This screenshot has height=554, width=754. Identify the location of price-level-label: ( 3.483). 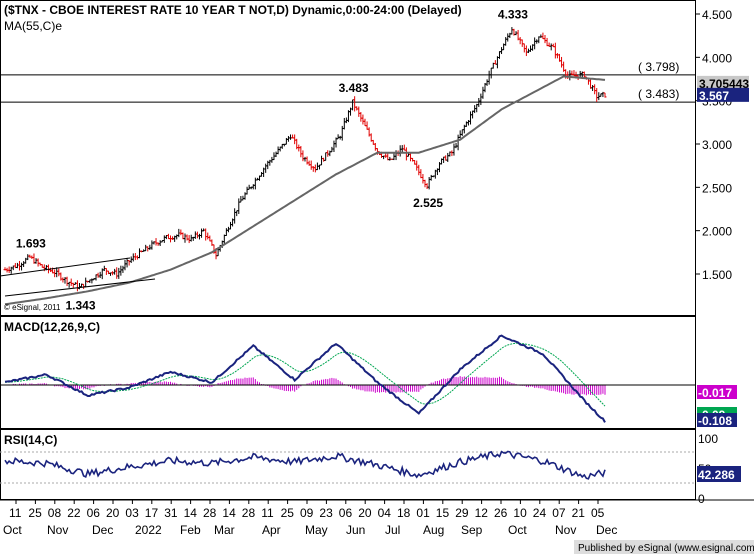
(658, 94).